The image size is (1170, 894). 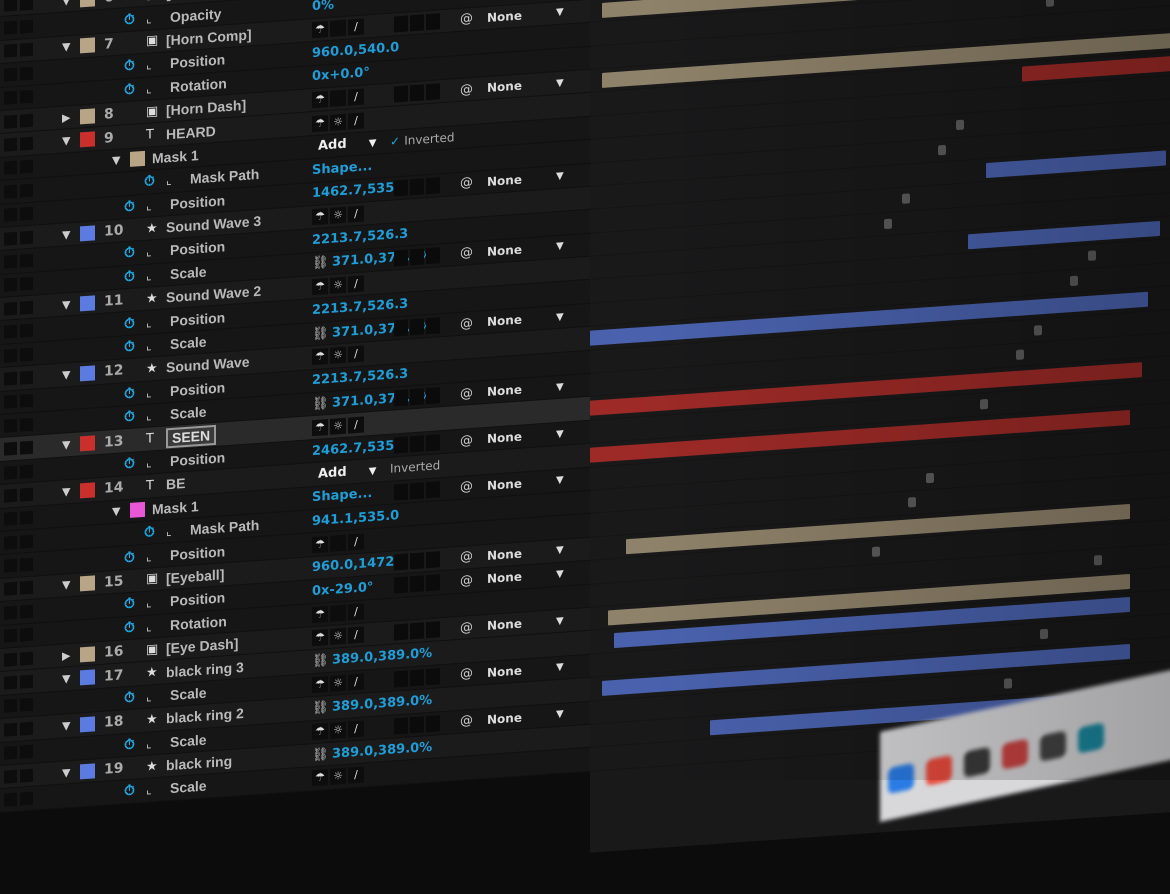 I want to click on layer-name: HEARD, so click(x=191, y=131).